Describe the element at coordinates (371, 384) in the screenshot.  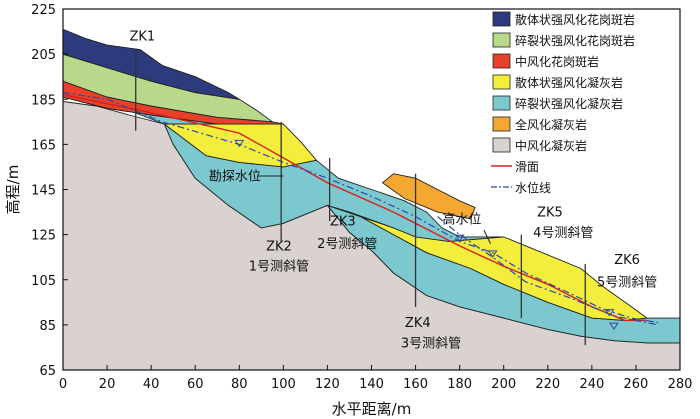
I see `x-tick-label: 140` at that location.